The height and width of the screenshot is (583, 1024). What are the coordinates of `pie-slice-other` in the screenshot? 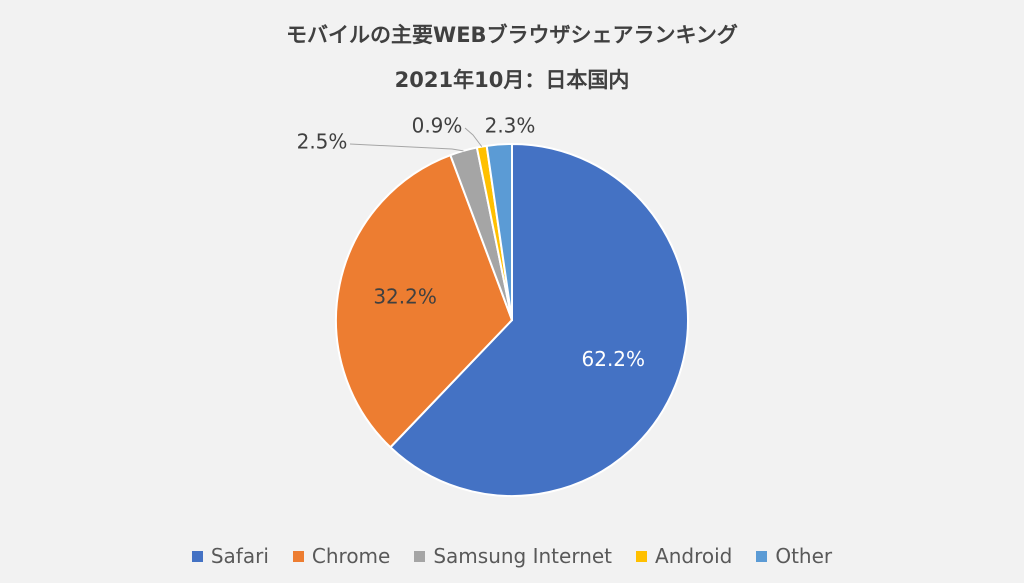 It's located at (499, 232).